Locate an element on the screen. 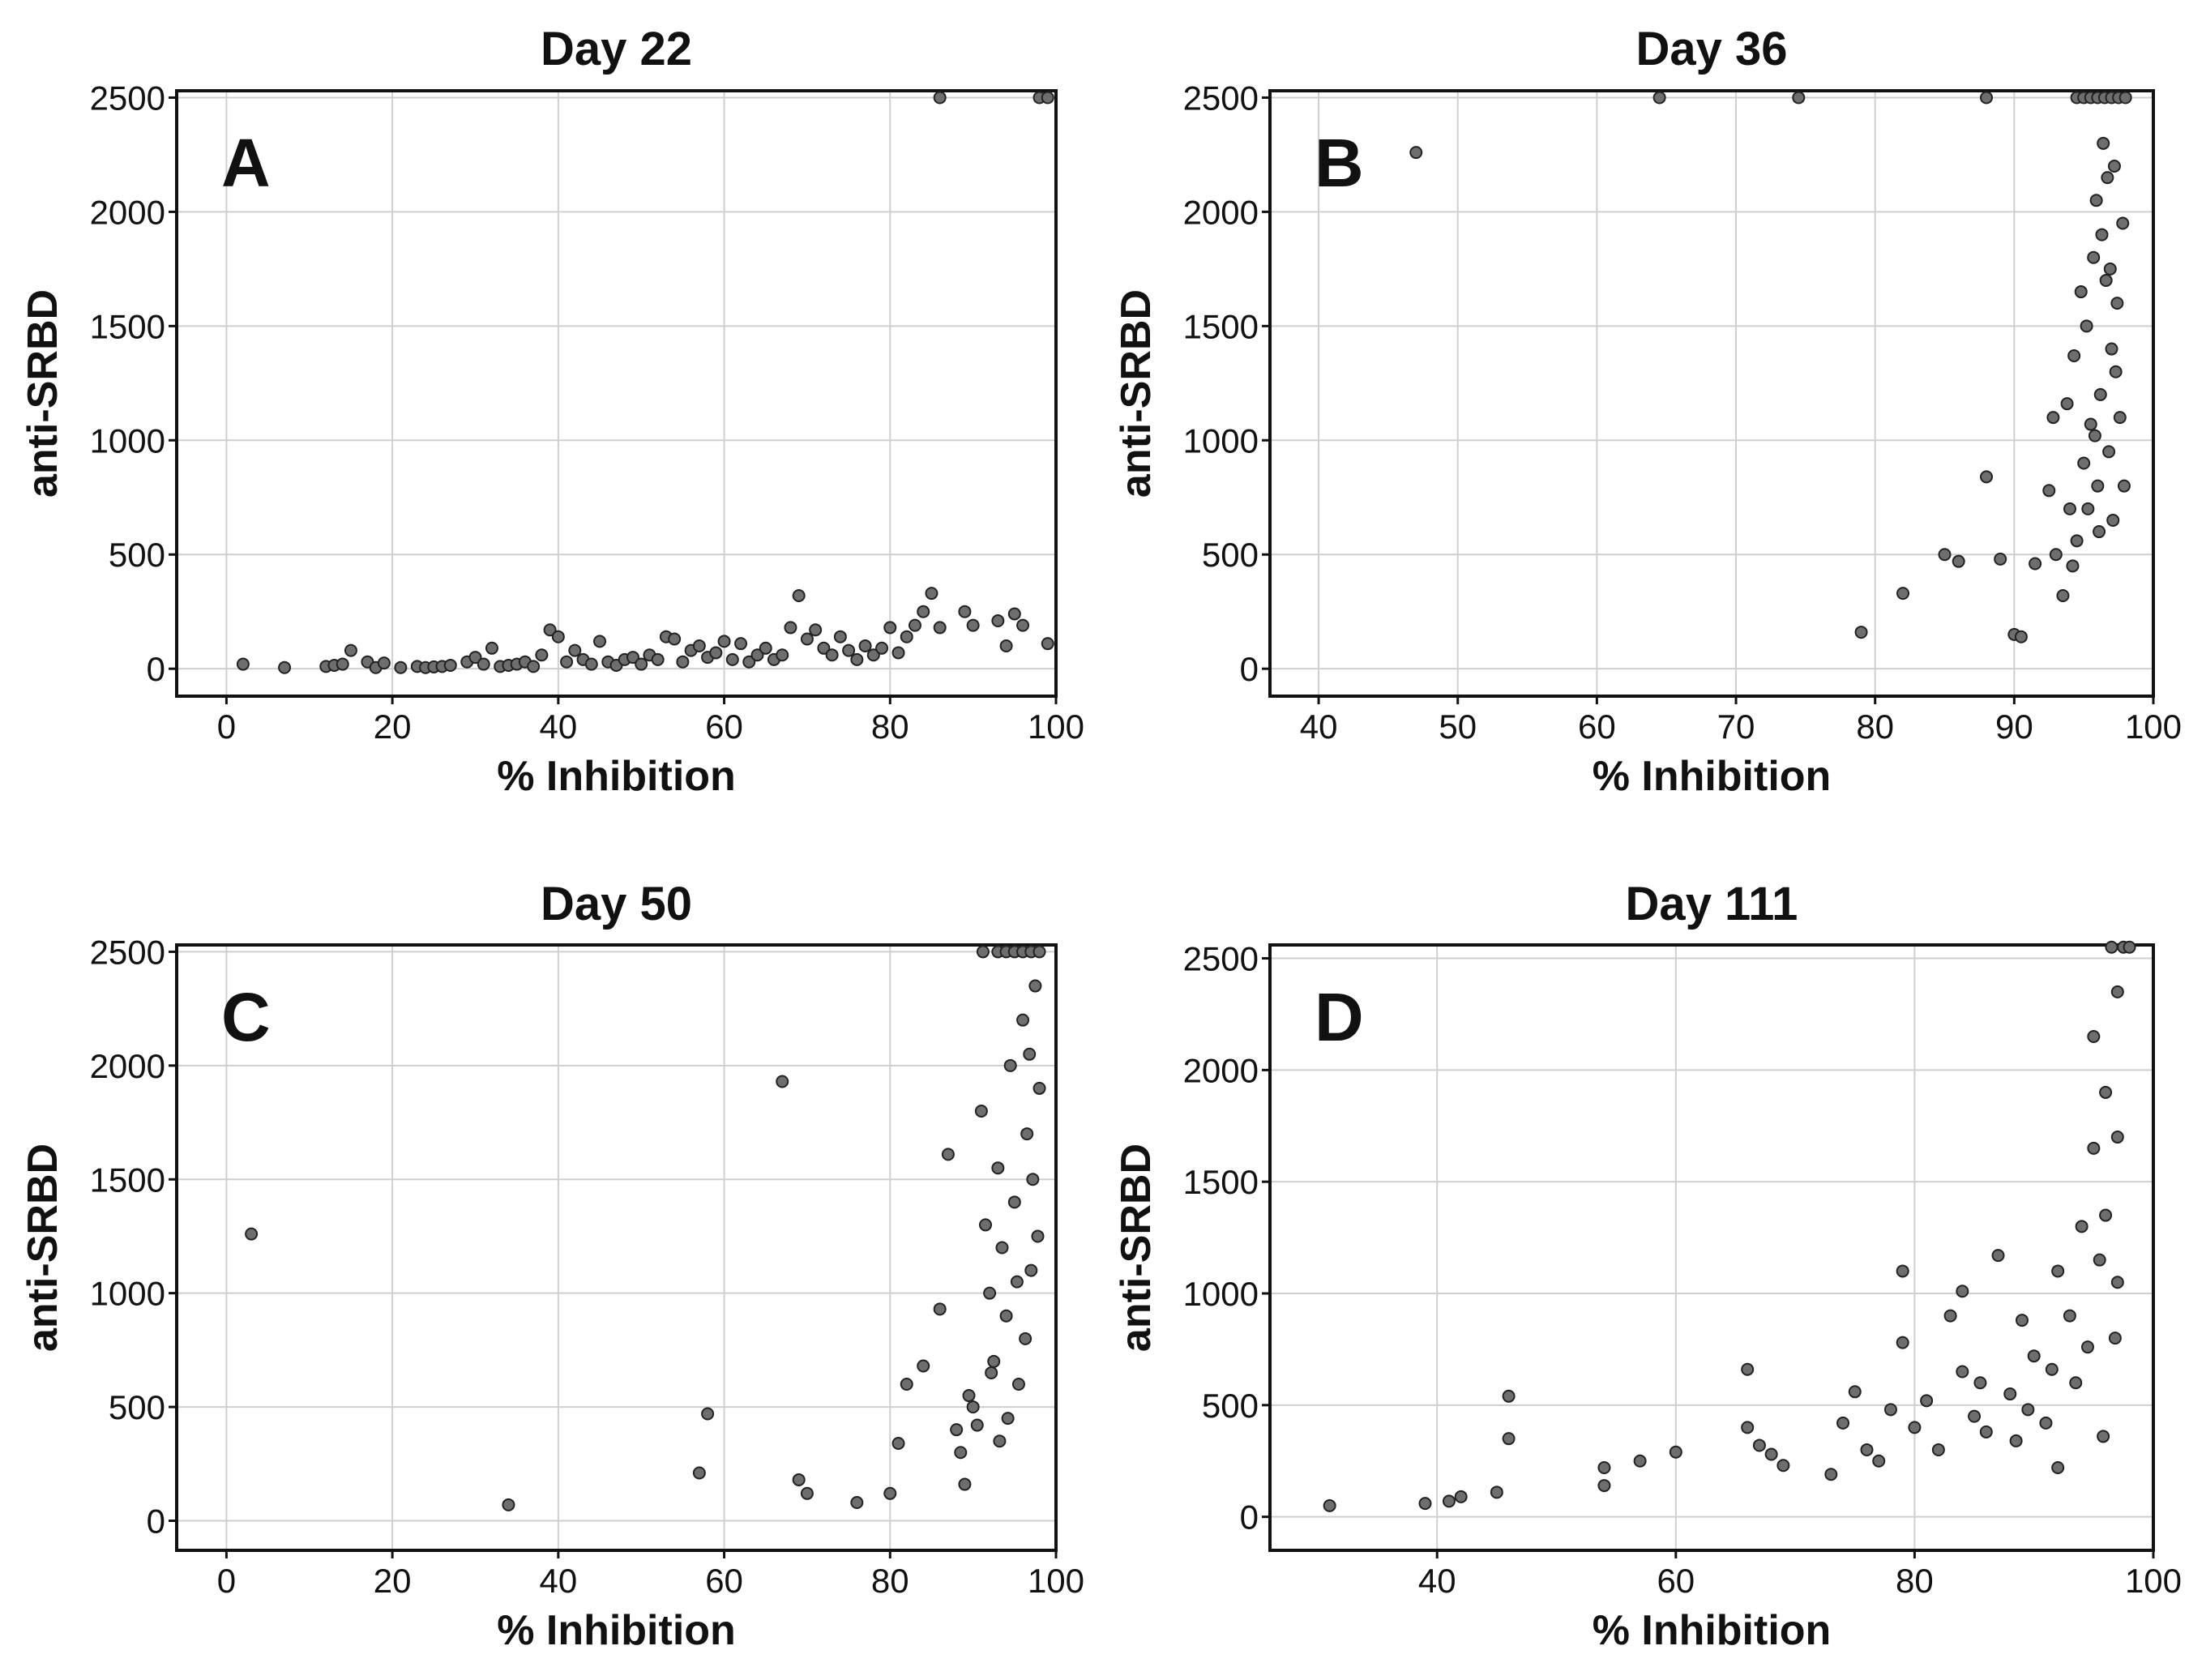 This screenshot has height=1680, width=2189. x-tick-label: 70 is located at coordinates (1736, 726).